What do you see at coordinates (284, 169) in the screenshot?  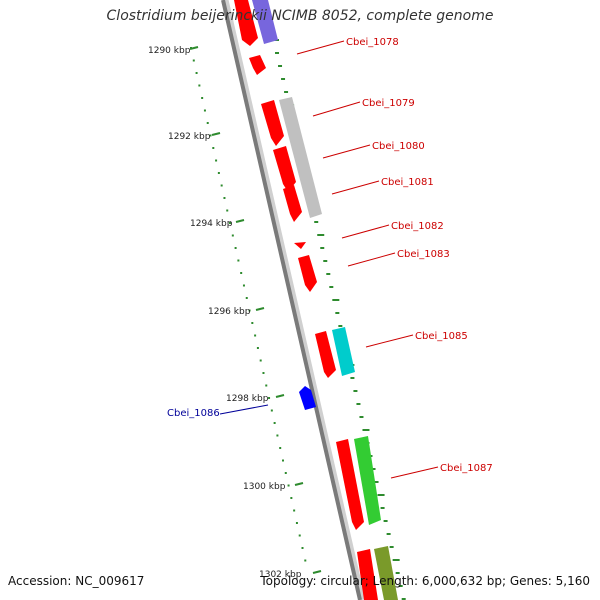 I see `gene-feature-1080-a` at bounding box center [284, 169].